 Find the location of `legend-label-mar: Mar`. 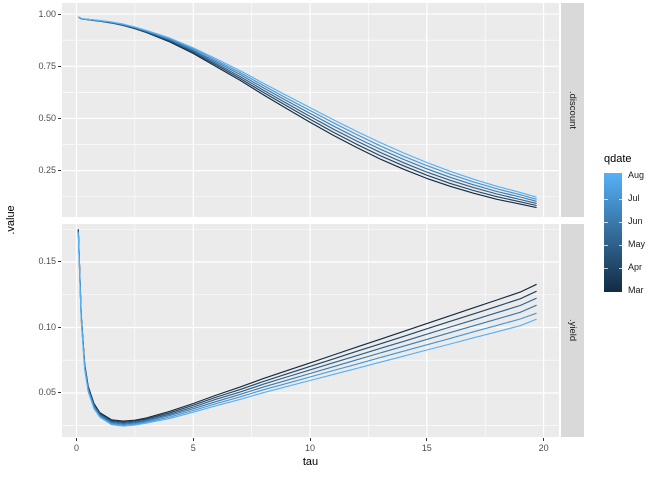

legend-label-mar: Mar is located at coordinates (636, 290).